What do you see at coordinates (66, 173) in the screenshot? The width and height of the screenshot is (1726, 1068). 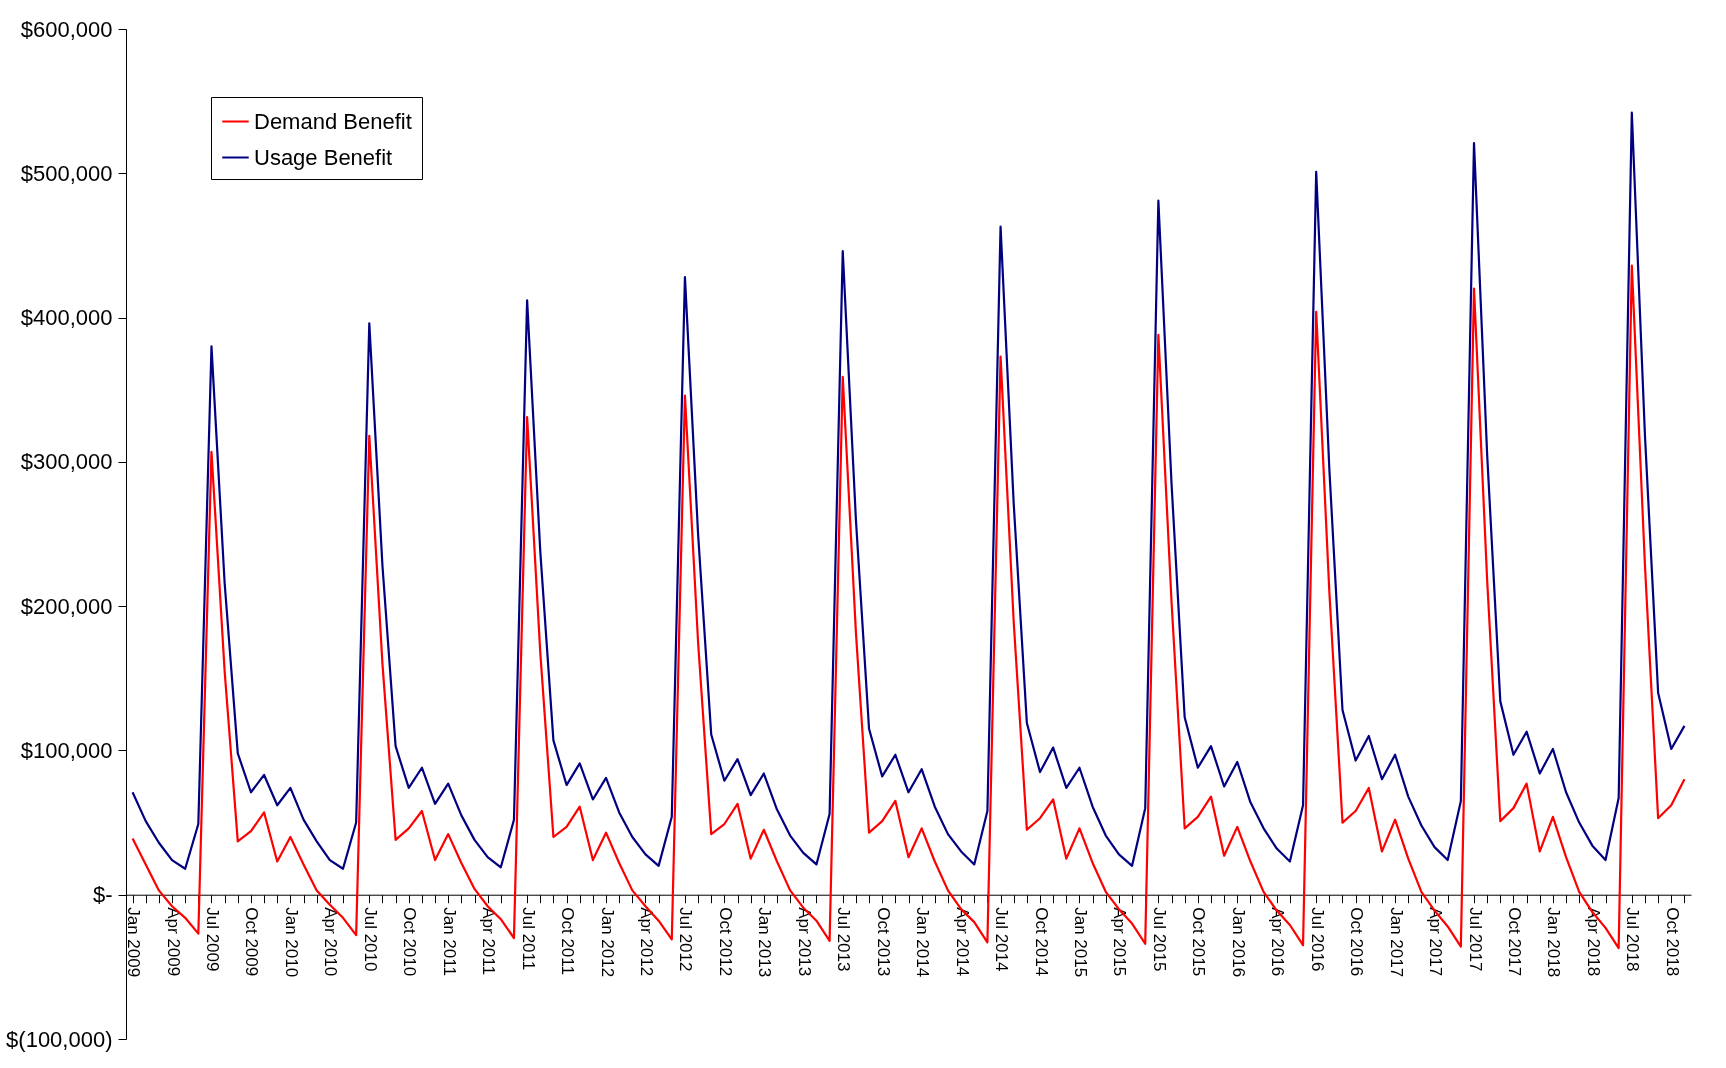 I see `y-tick-label: $500,000` at bounding box center [66, 173].